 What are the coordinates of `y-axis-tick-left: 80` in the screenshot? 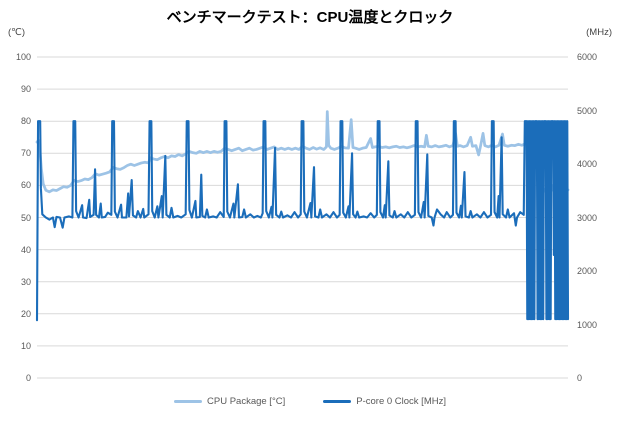 It's located at (25, 121).